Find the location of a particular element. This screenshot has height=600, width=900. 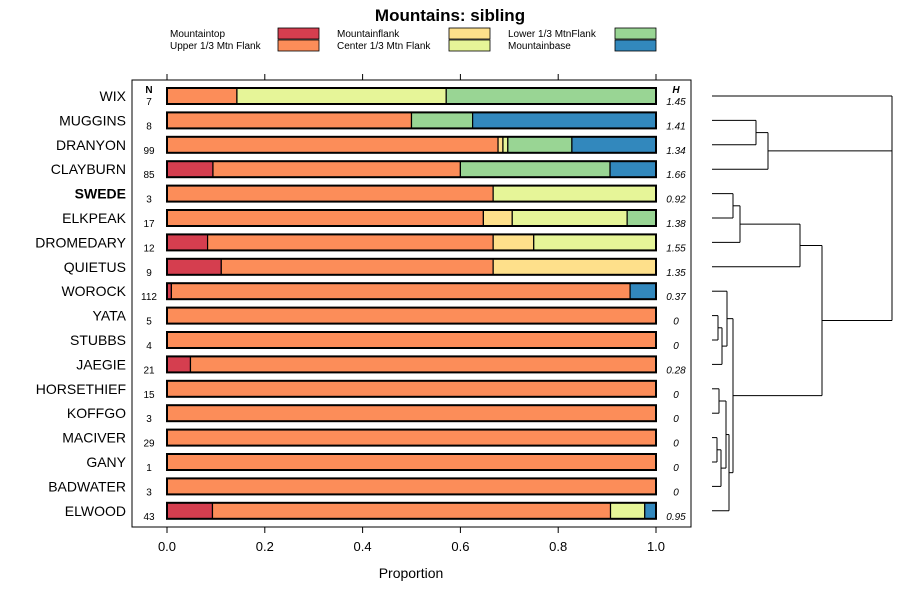

row-h-value: 1.35 is located at coordinates (676, 273).